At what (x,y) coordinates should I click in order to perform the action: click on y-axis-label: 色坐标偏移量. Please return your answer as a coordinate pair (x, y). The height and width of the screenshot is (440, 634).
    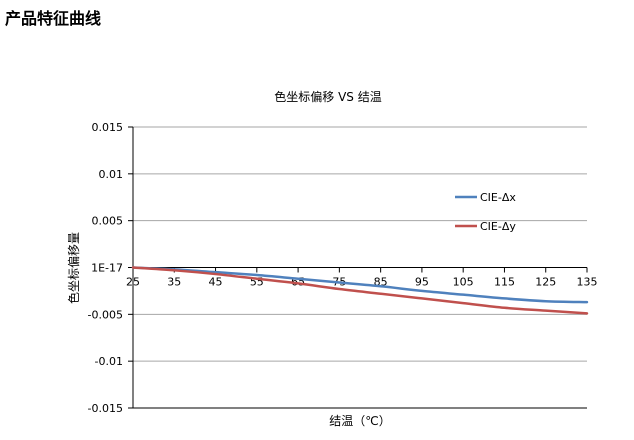
    Looking at the image, I should click on (73, 268).